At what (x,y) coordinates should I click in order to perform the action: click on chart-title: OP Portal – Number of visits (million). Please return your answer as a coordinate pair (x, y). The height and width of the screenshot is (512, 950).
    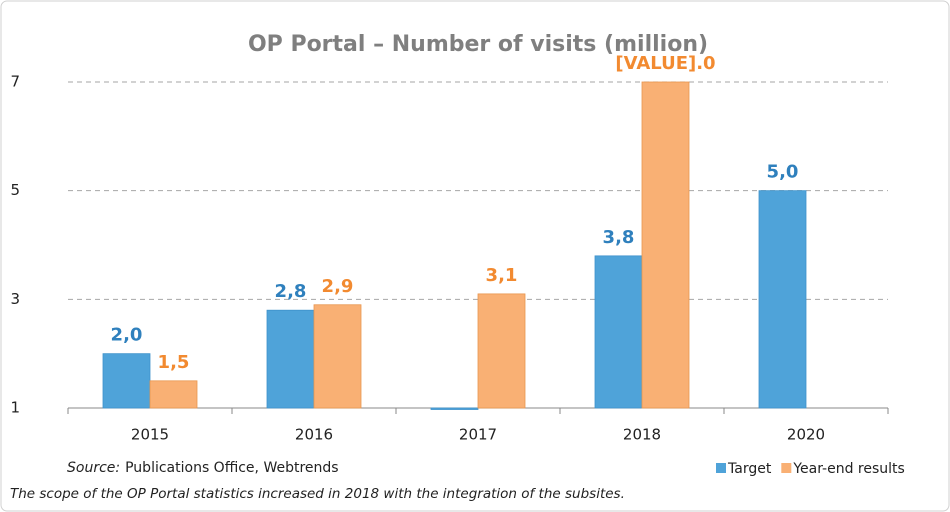
    Looking at the image, I should click on (478, 44).